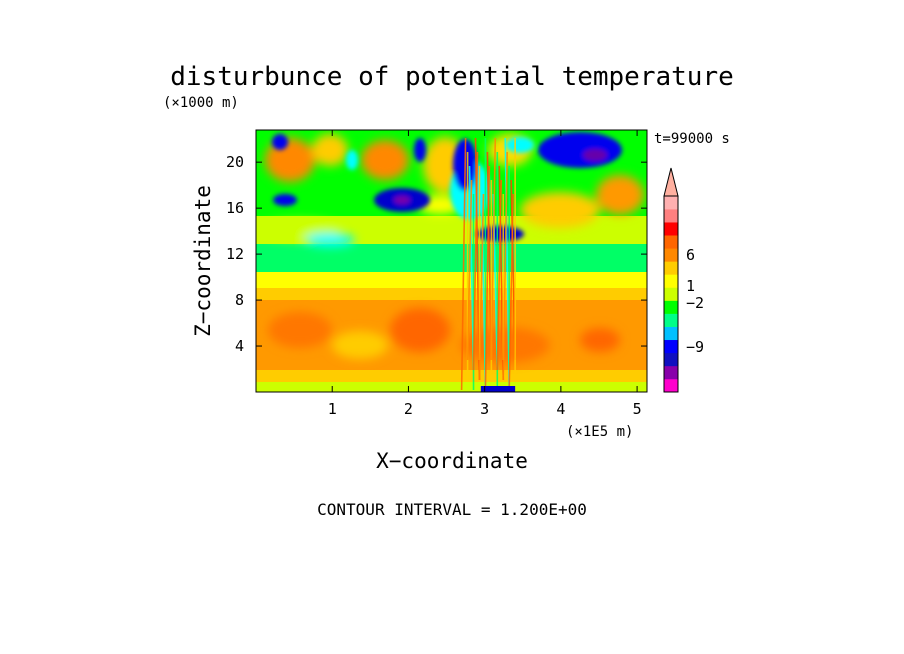 The height and width of the screenshot is (654, 904). Describe the element at coordinates (235, 162) in the screenshot. I see `y-tick-label: 20` at that location.